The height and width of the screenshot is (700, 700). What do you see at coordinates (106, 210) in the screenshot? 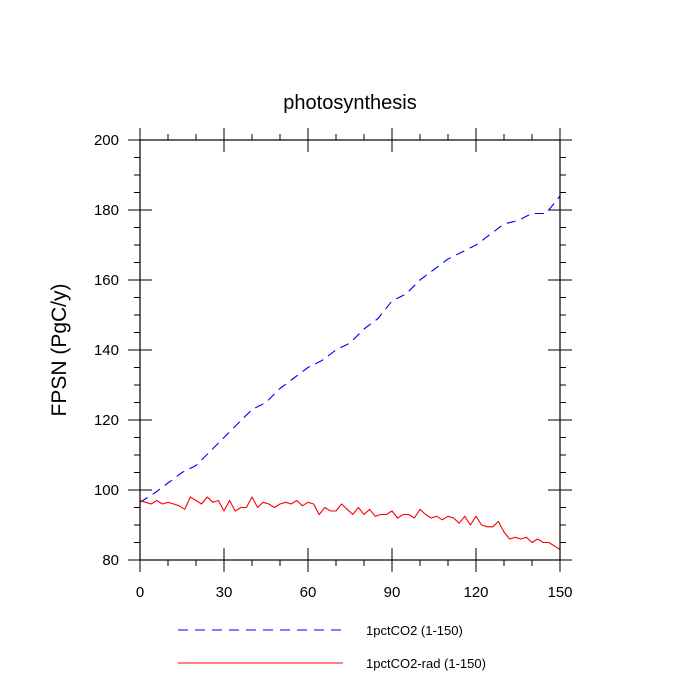
I see `y-tick-label: 180` at bounding box center [106, 210].